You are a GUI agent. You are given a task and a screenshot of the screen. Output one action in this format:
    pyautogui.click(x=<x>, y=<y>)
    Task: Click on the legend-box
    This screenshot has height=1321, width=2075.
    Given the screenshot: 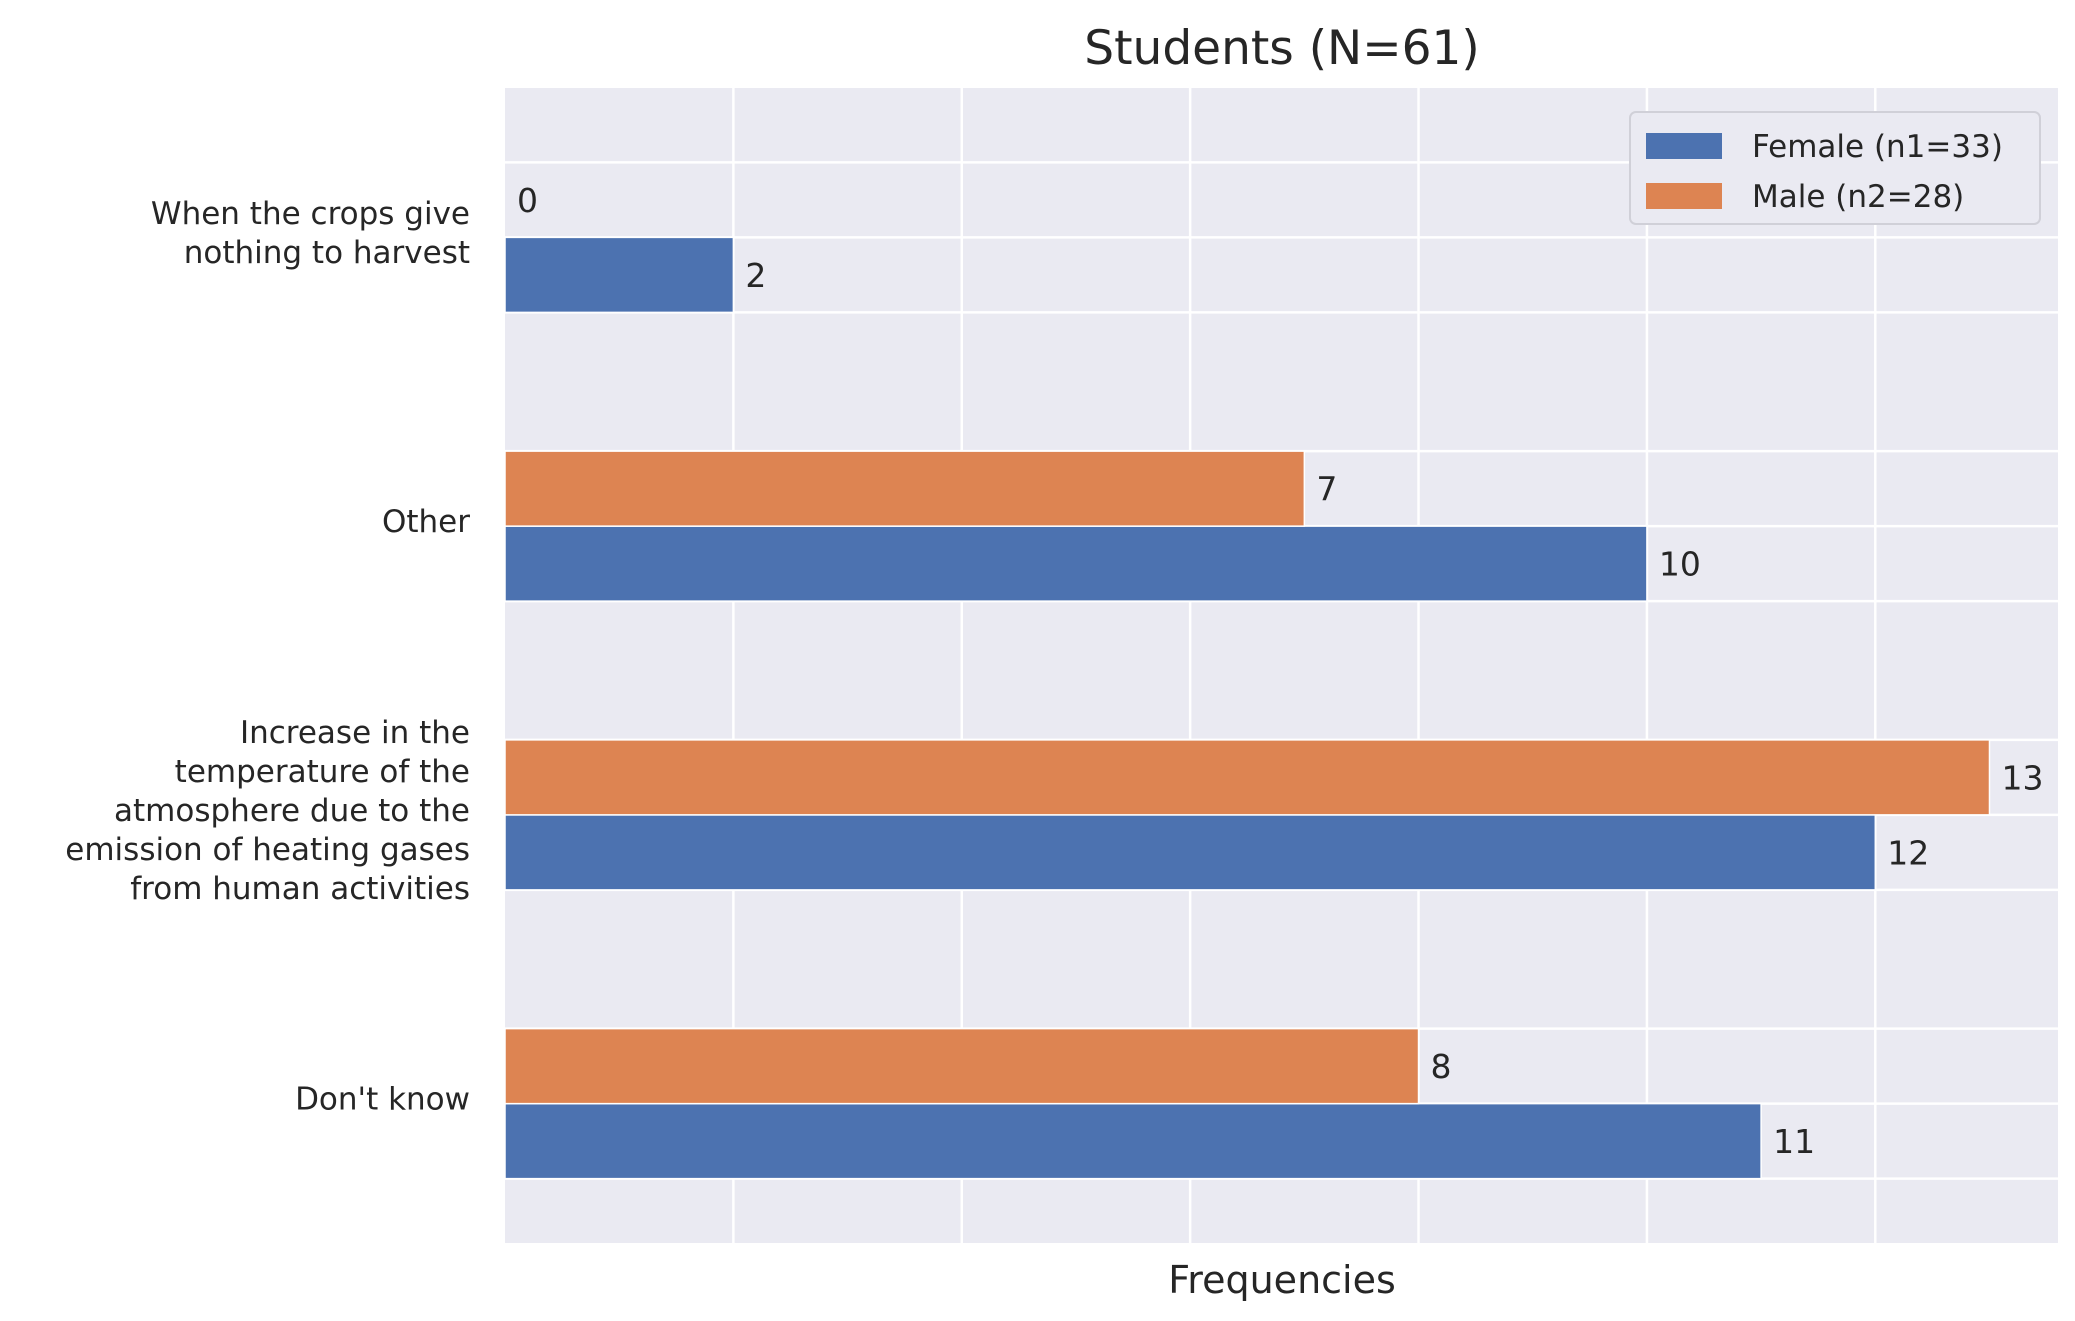 What is the action you would take?
    pyautogui.click(x=1835, y=168)
    